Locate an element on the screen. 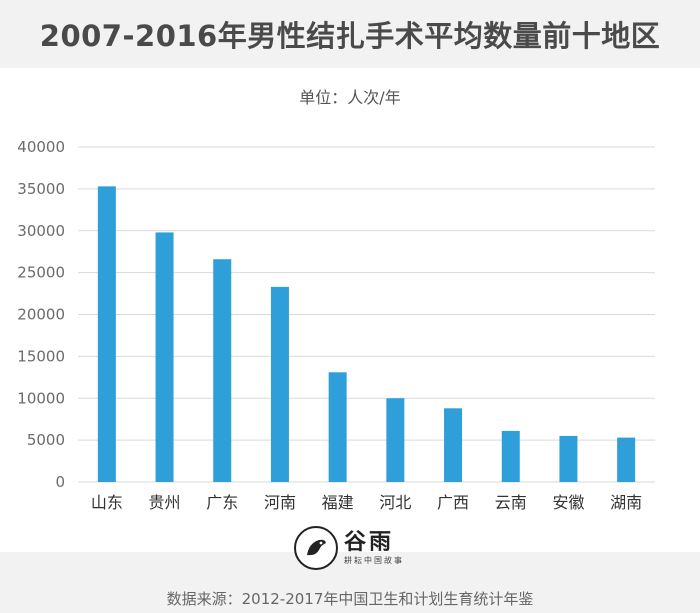 This screenshot has width=700, height=613. x-category-label: 广东 is located at coordinates (222, 502).